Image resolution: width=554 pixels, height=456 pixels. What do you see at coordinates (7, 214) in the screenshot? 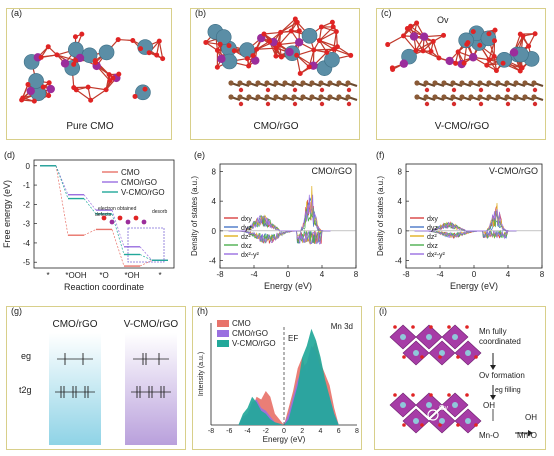
I see `y-axis-label: Free energy (eV)` at bounding box center [7, 214].